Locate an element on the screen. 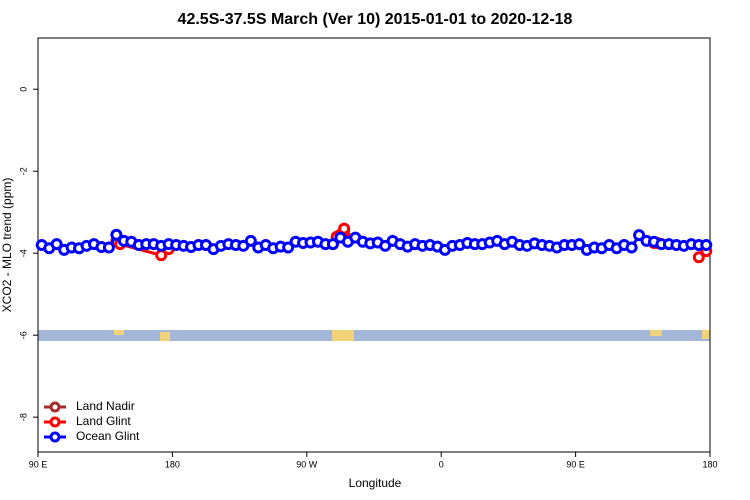  x-axis-label: Longitude is located at coordinates (375, 483).